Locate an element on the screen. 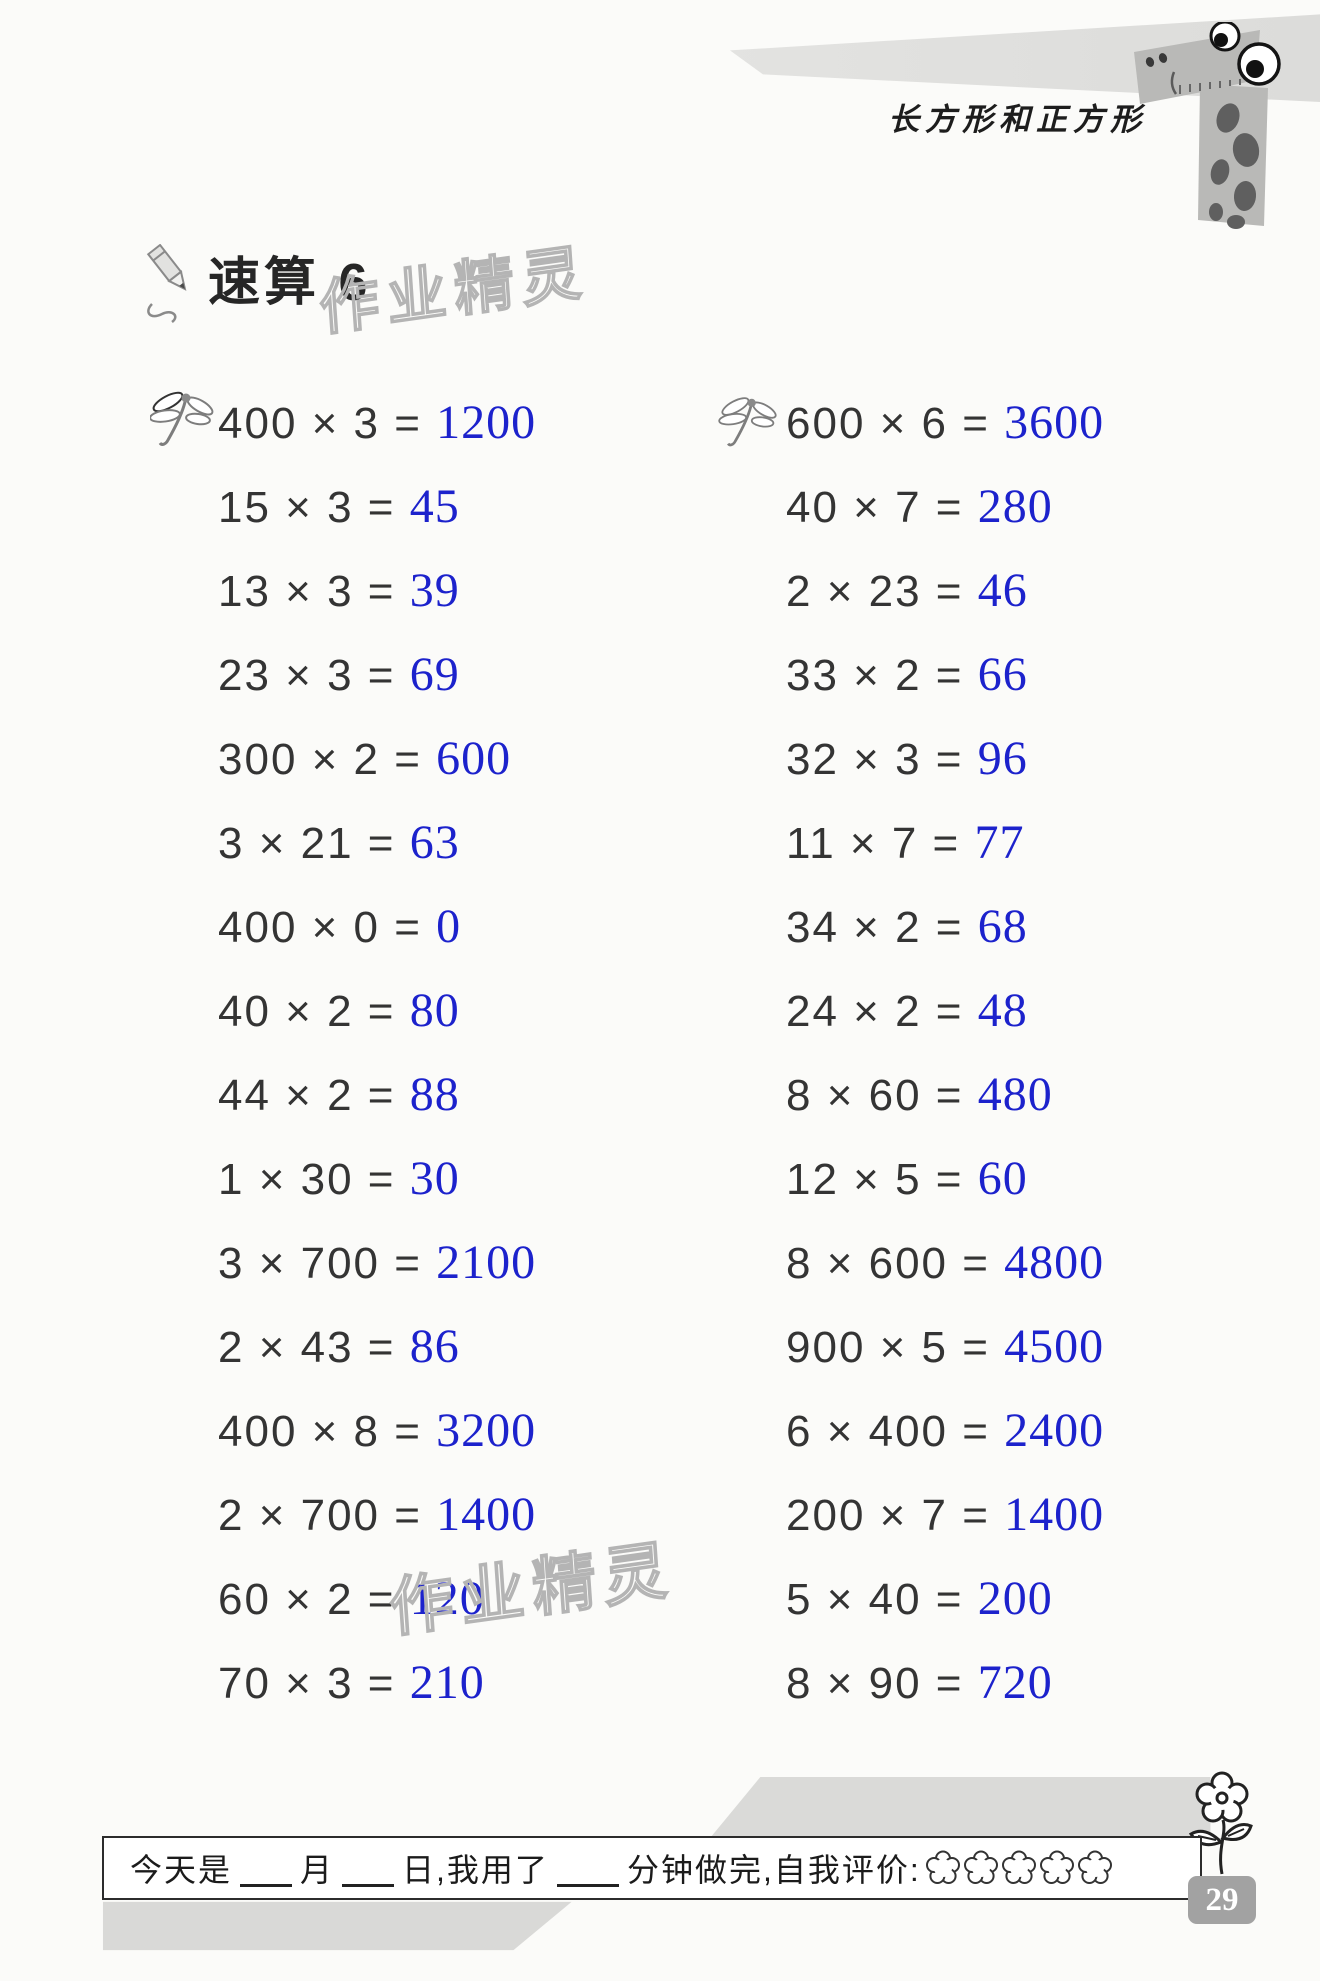 The width and height of the screenshot is (1320, 1981). equation-answer: 2400 is located at coordinates (1054, 1430).